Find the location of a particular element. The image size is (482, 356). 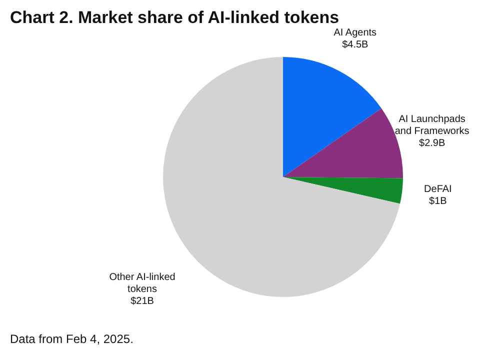

chart-title: Chart 2. Market share of AI-linked tokens is located at coordinates (175, 18).